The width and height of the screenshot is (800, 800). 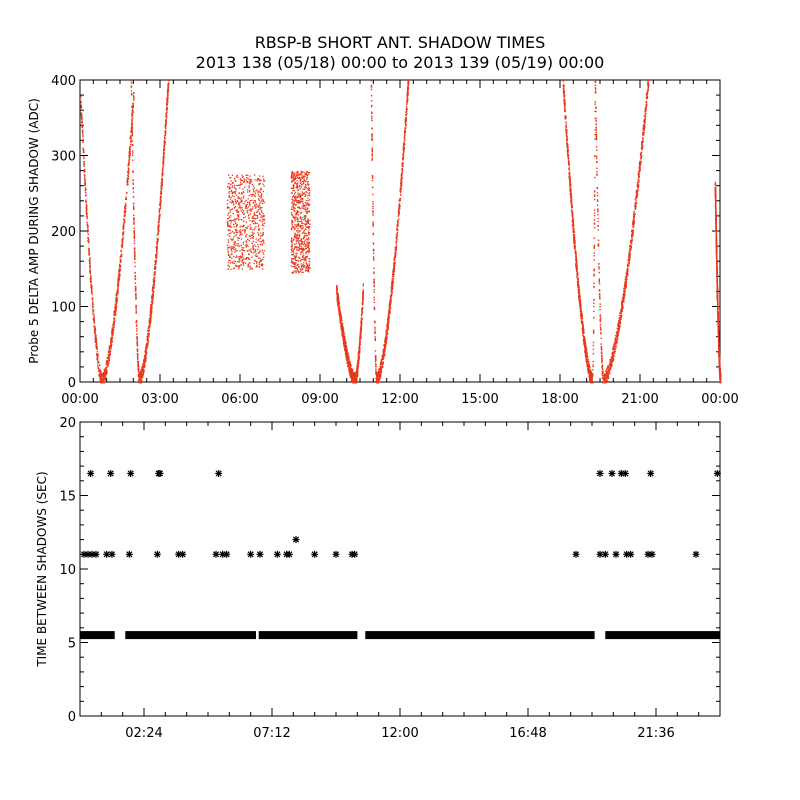 What do you see at coordinates (63, 157) in the screenshot?
I see `y-tick-label: 300` at bounding box center [63, 157].